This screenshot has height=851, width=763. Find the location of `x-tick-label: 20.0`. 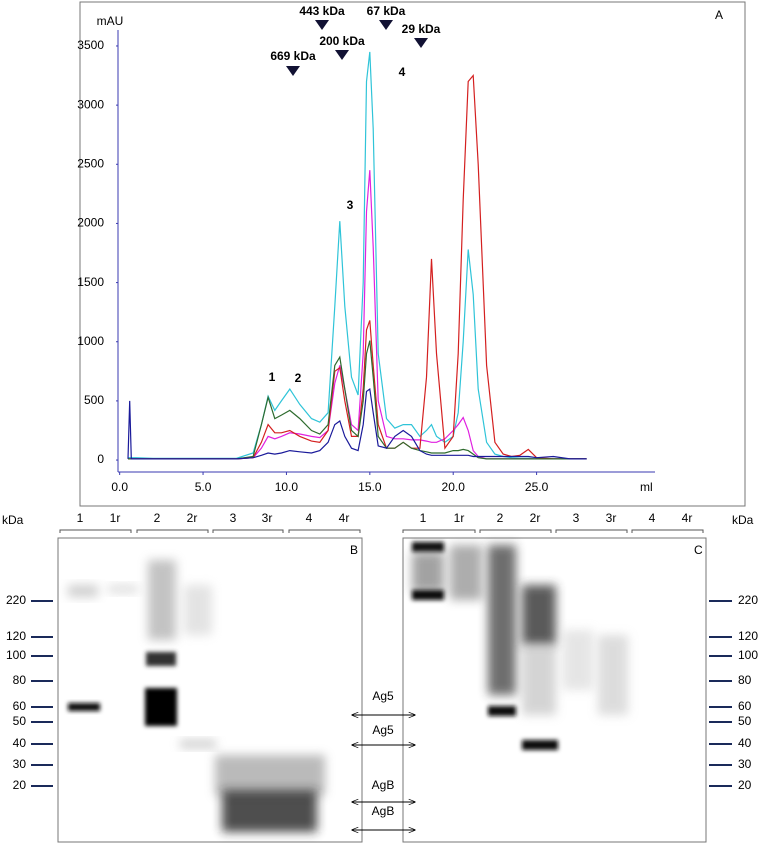

x-tick-label: 20.0 is located at coordinates (454, 487).